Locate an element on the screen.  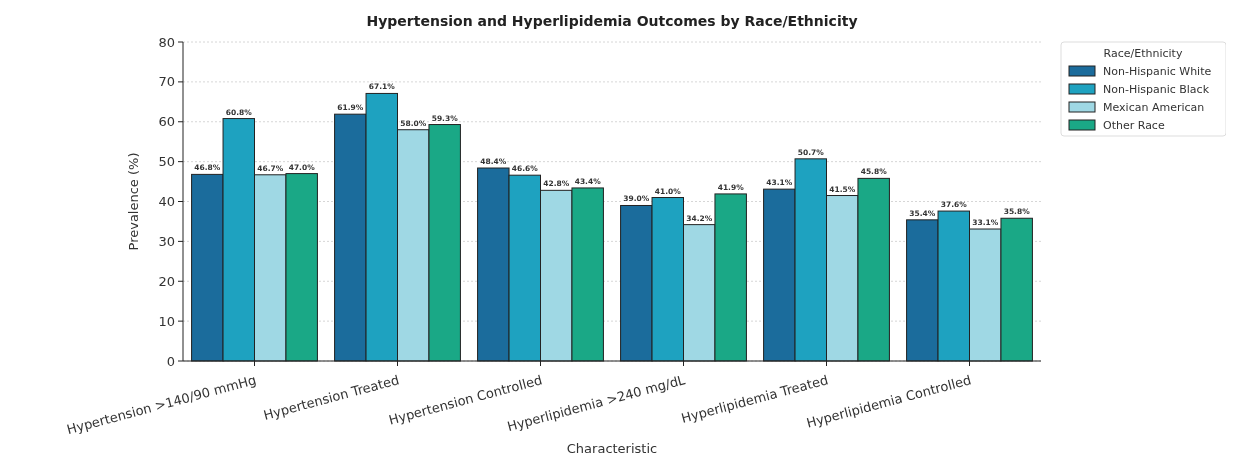
y-tick-label: 40 is located at coordinates (166, 202).